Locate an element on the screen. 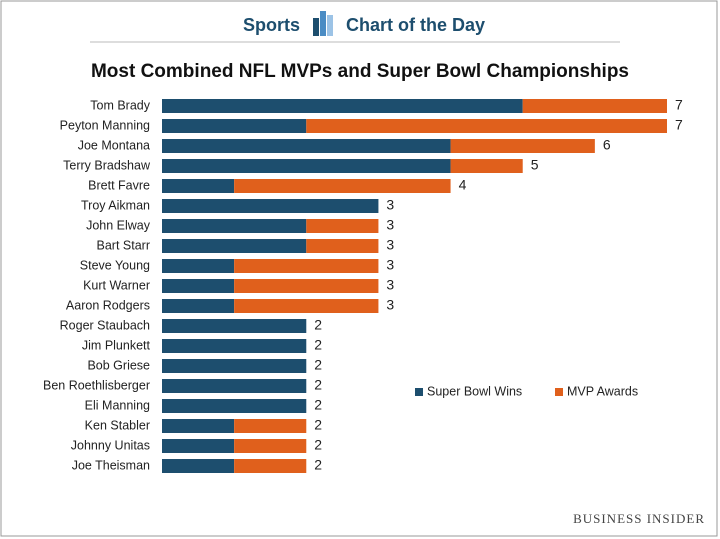 The image size is (720, 539). total-label: 4 is located at coordinates (463, 185).